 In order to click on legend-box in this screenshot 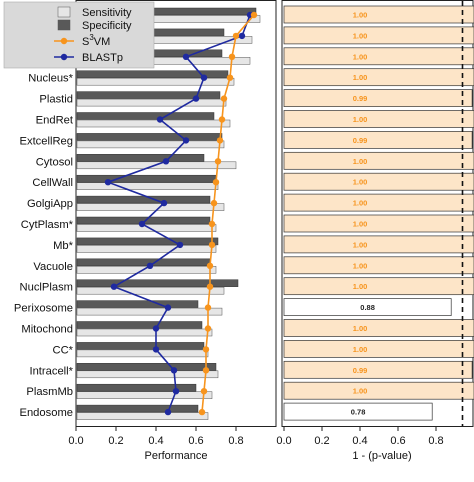, I will do `click(79, 35)`.